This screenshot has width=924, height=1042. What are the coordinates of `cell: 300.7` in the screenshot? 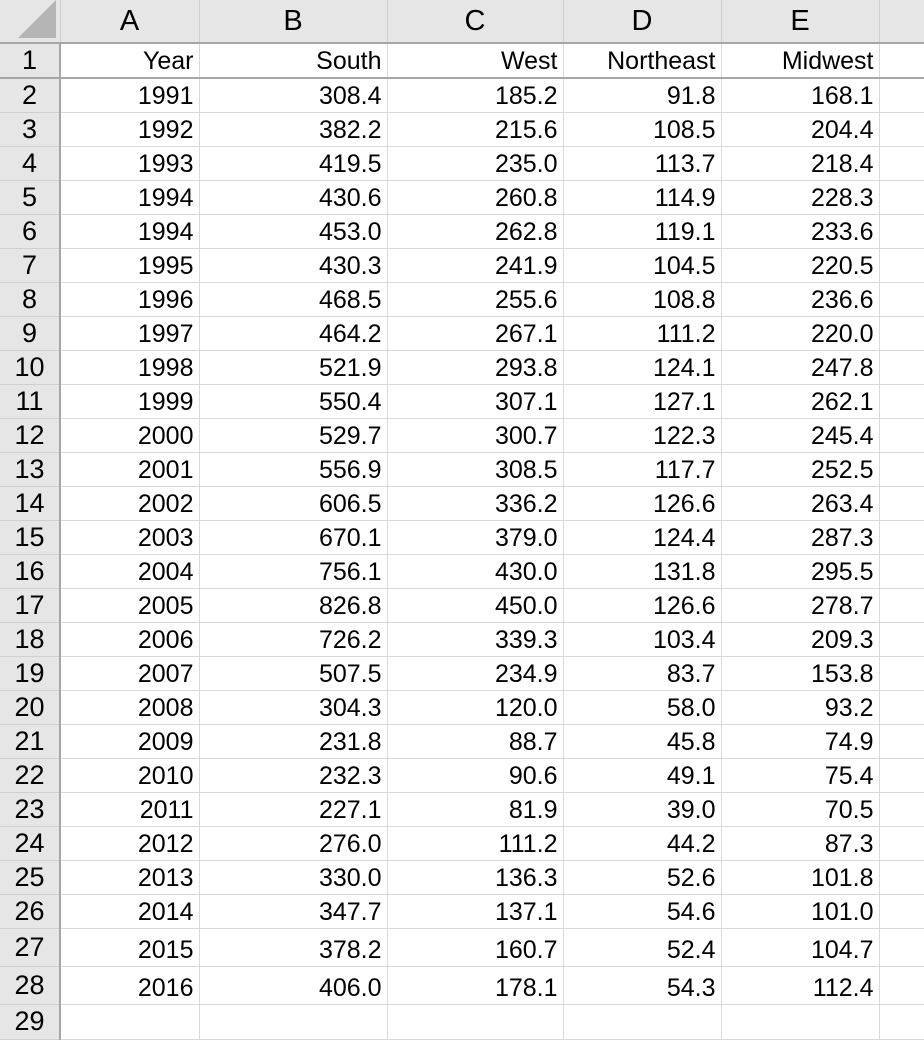 It's located at (475, 435).